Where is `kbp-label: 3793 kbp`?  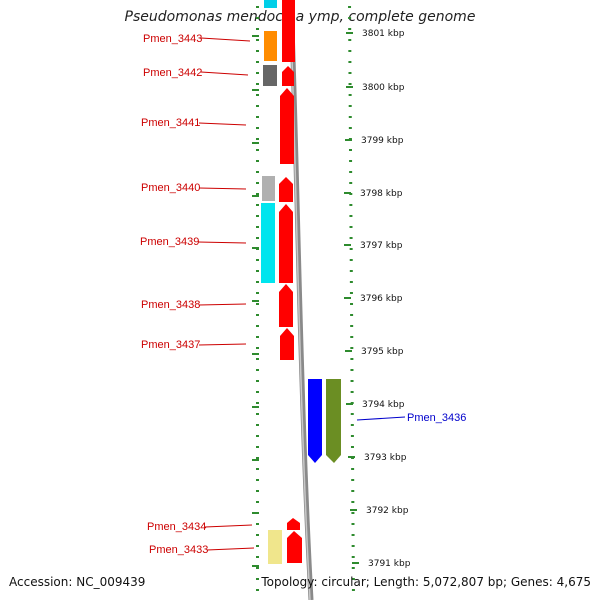 kbp-label: 3793 kbp is located at coordinates (385, 458).